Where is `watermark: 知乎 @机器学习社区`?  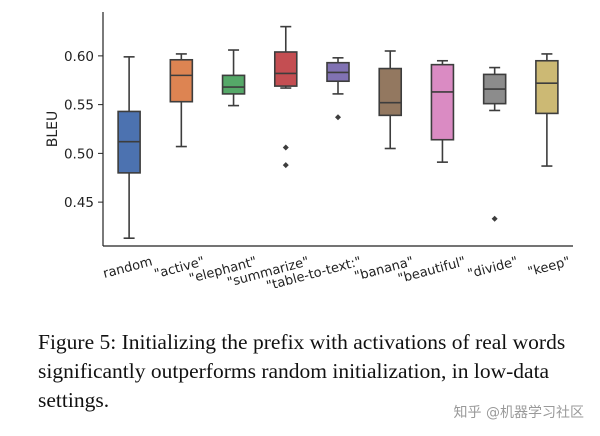
watermark: 知乎 @机器学习社区 is located at coordinates (518, 413).